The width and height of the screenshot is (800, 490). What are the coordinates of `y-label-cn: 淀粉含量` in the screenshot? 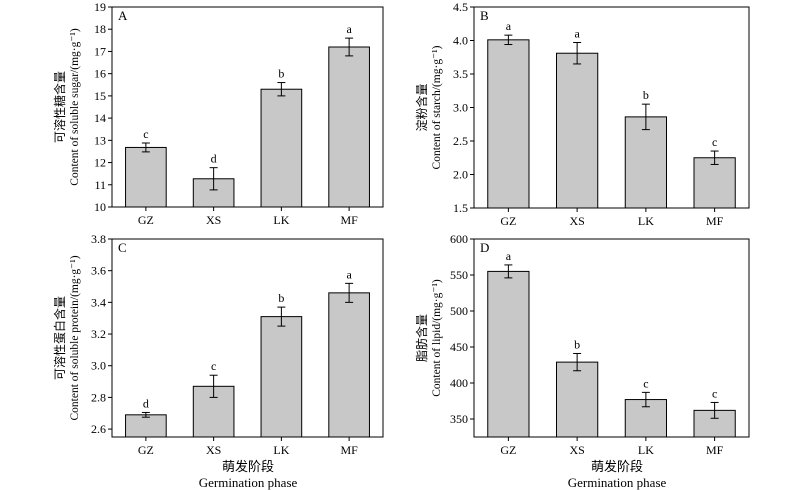 It's located at (421, 107).